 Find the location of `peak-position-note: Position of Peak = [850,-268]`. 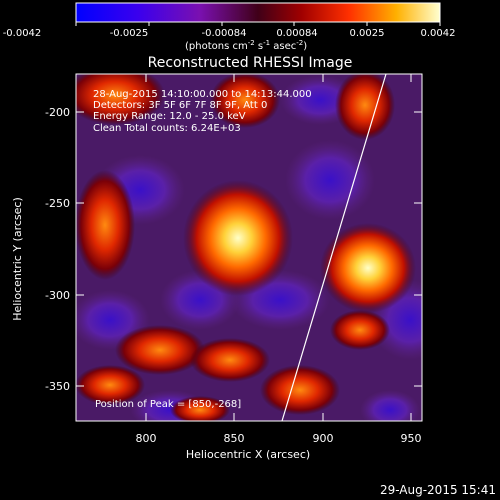

peak-position-note: Position of Peak = [850,-268] is located at coordinates (168, 404).